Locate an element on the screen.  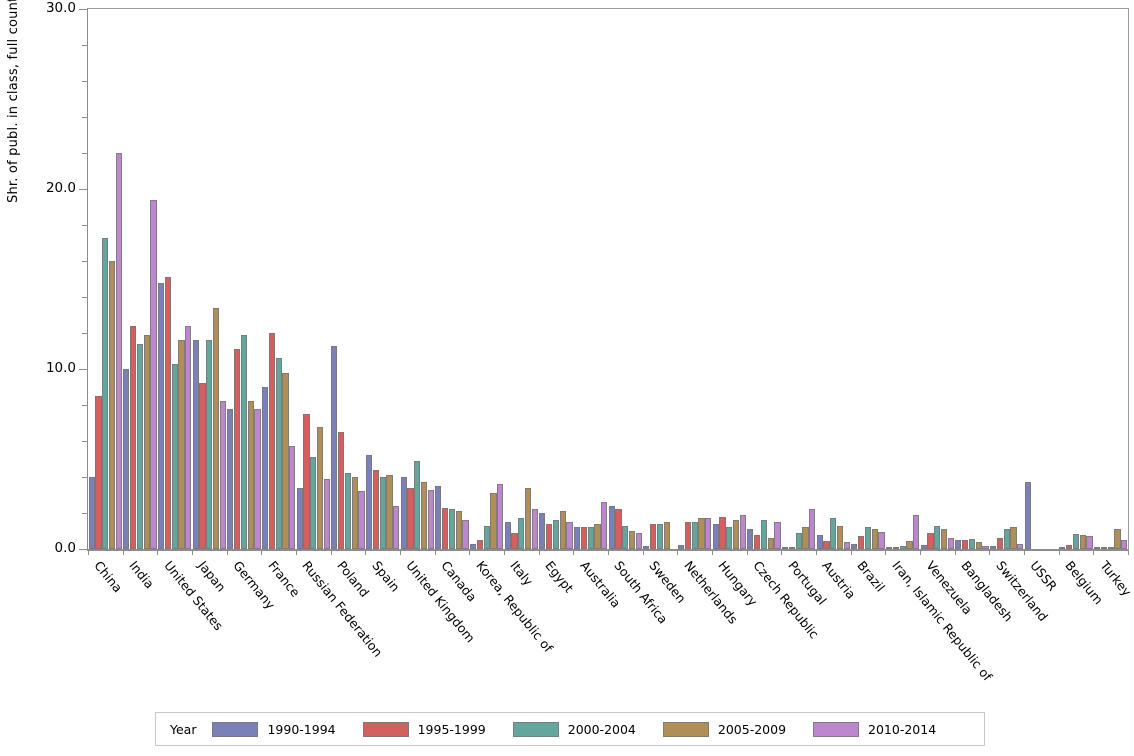
legend-item: 1995-1999 is located at coordinates (424, 729).